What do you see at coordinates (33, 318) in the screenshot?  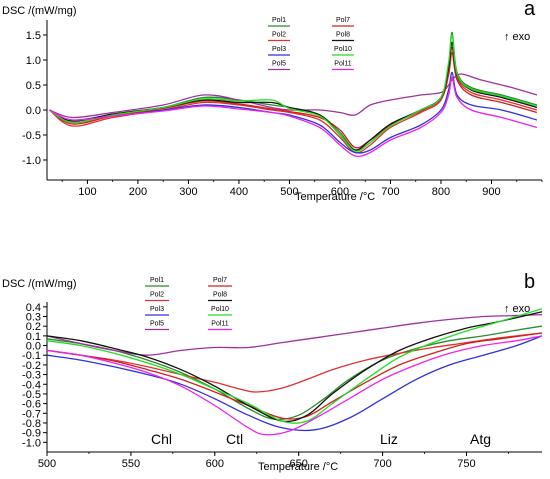 I see `y-tick-label: 0.3` at bounding box center [33, 318].